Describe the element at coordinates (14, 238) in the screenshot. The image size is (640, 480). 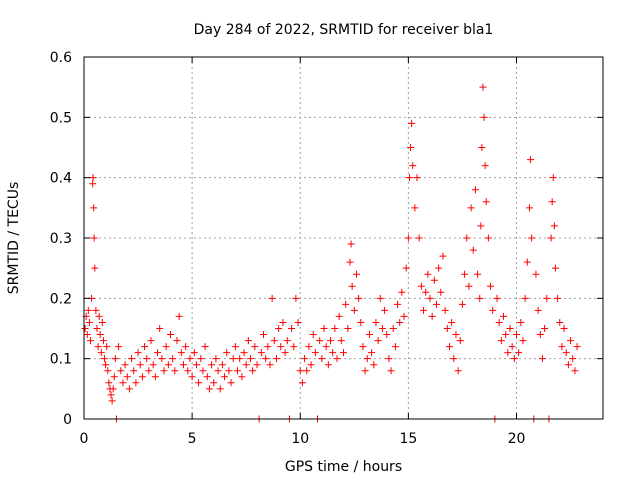
I see `y-axis-label: SRMTID / TECUs` at that location.